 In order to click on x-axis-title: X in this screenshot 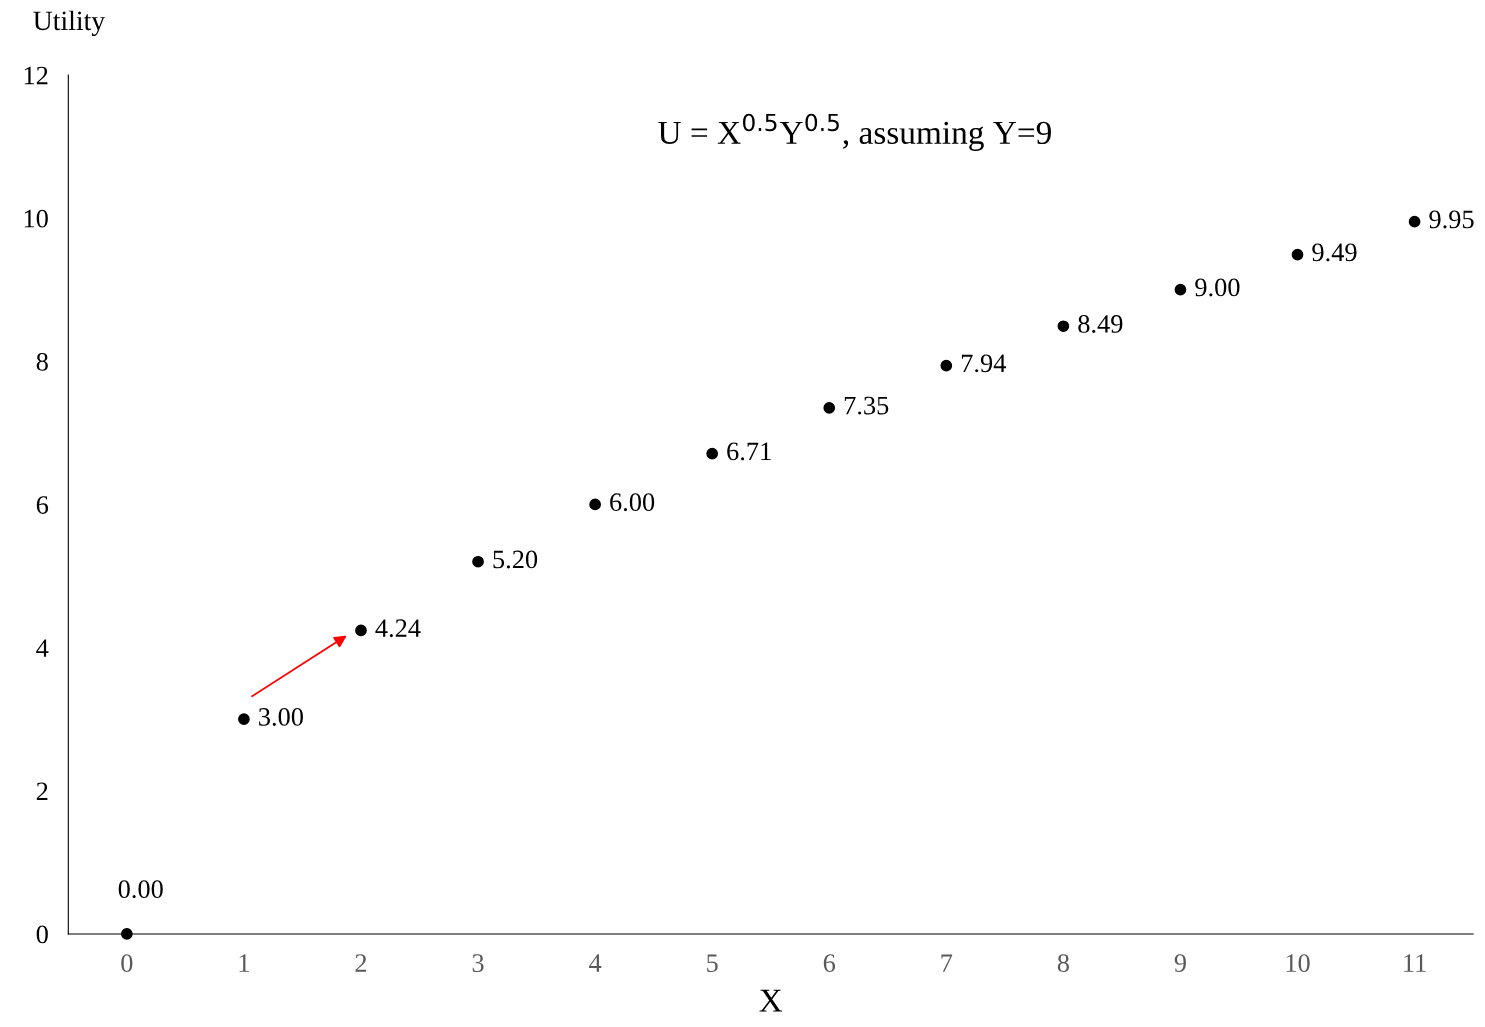, I will do `click(771, 1000)`.